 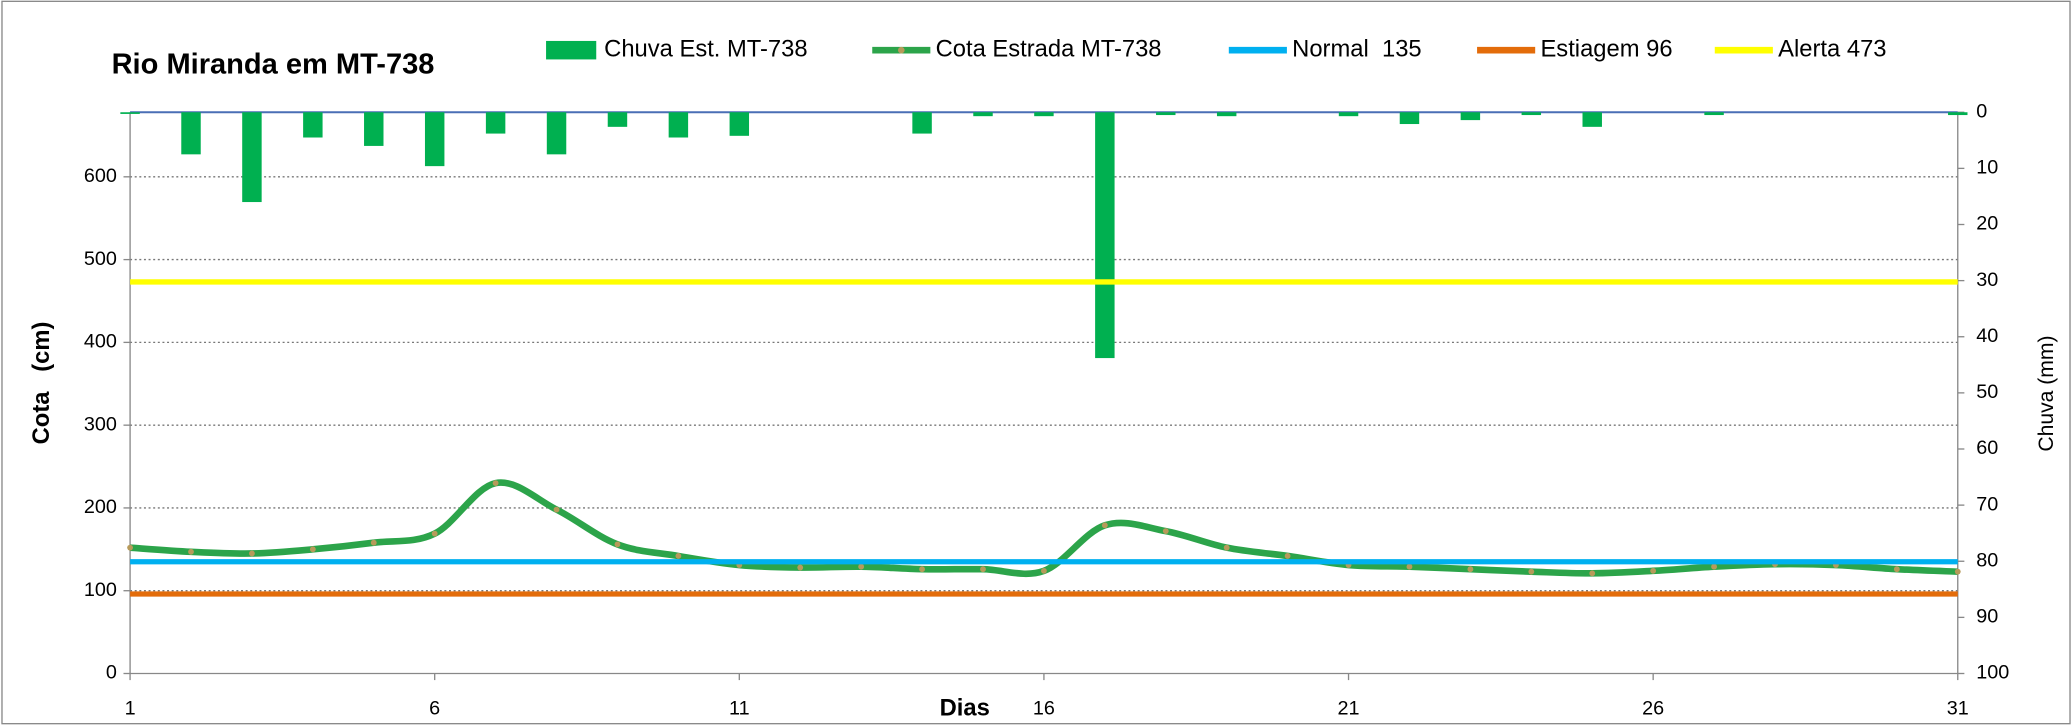 I want to click on legend-label: Cota Estrada MT-738, so click(x=1049, y=48).